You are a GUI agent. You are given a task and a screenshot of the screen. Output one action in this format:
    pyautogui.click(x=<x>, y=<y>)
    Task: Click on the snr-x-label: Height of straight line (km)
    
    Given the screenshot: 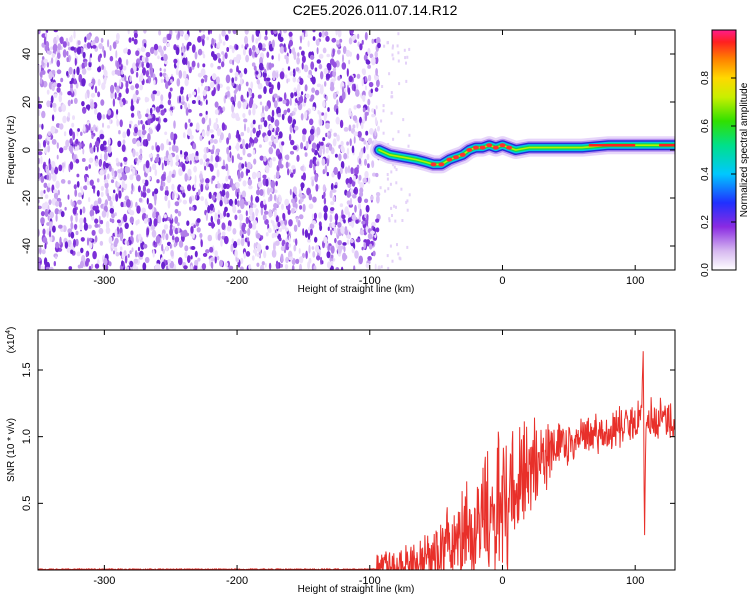 What is the action you would take?
    pyautogui.click(x=356, y=589)
    